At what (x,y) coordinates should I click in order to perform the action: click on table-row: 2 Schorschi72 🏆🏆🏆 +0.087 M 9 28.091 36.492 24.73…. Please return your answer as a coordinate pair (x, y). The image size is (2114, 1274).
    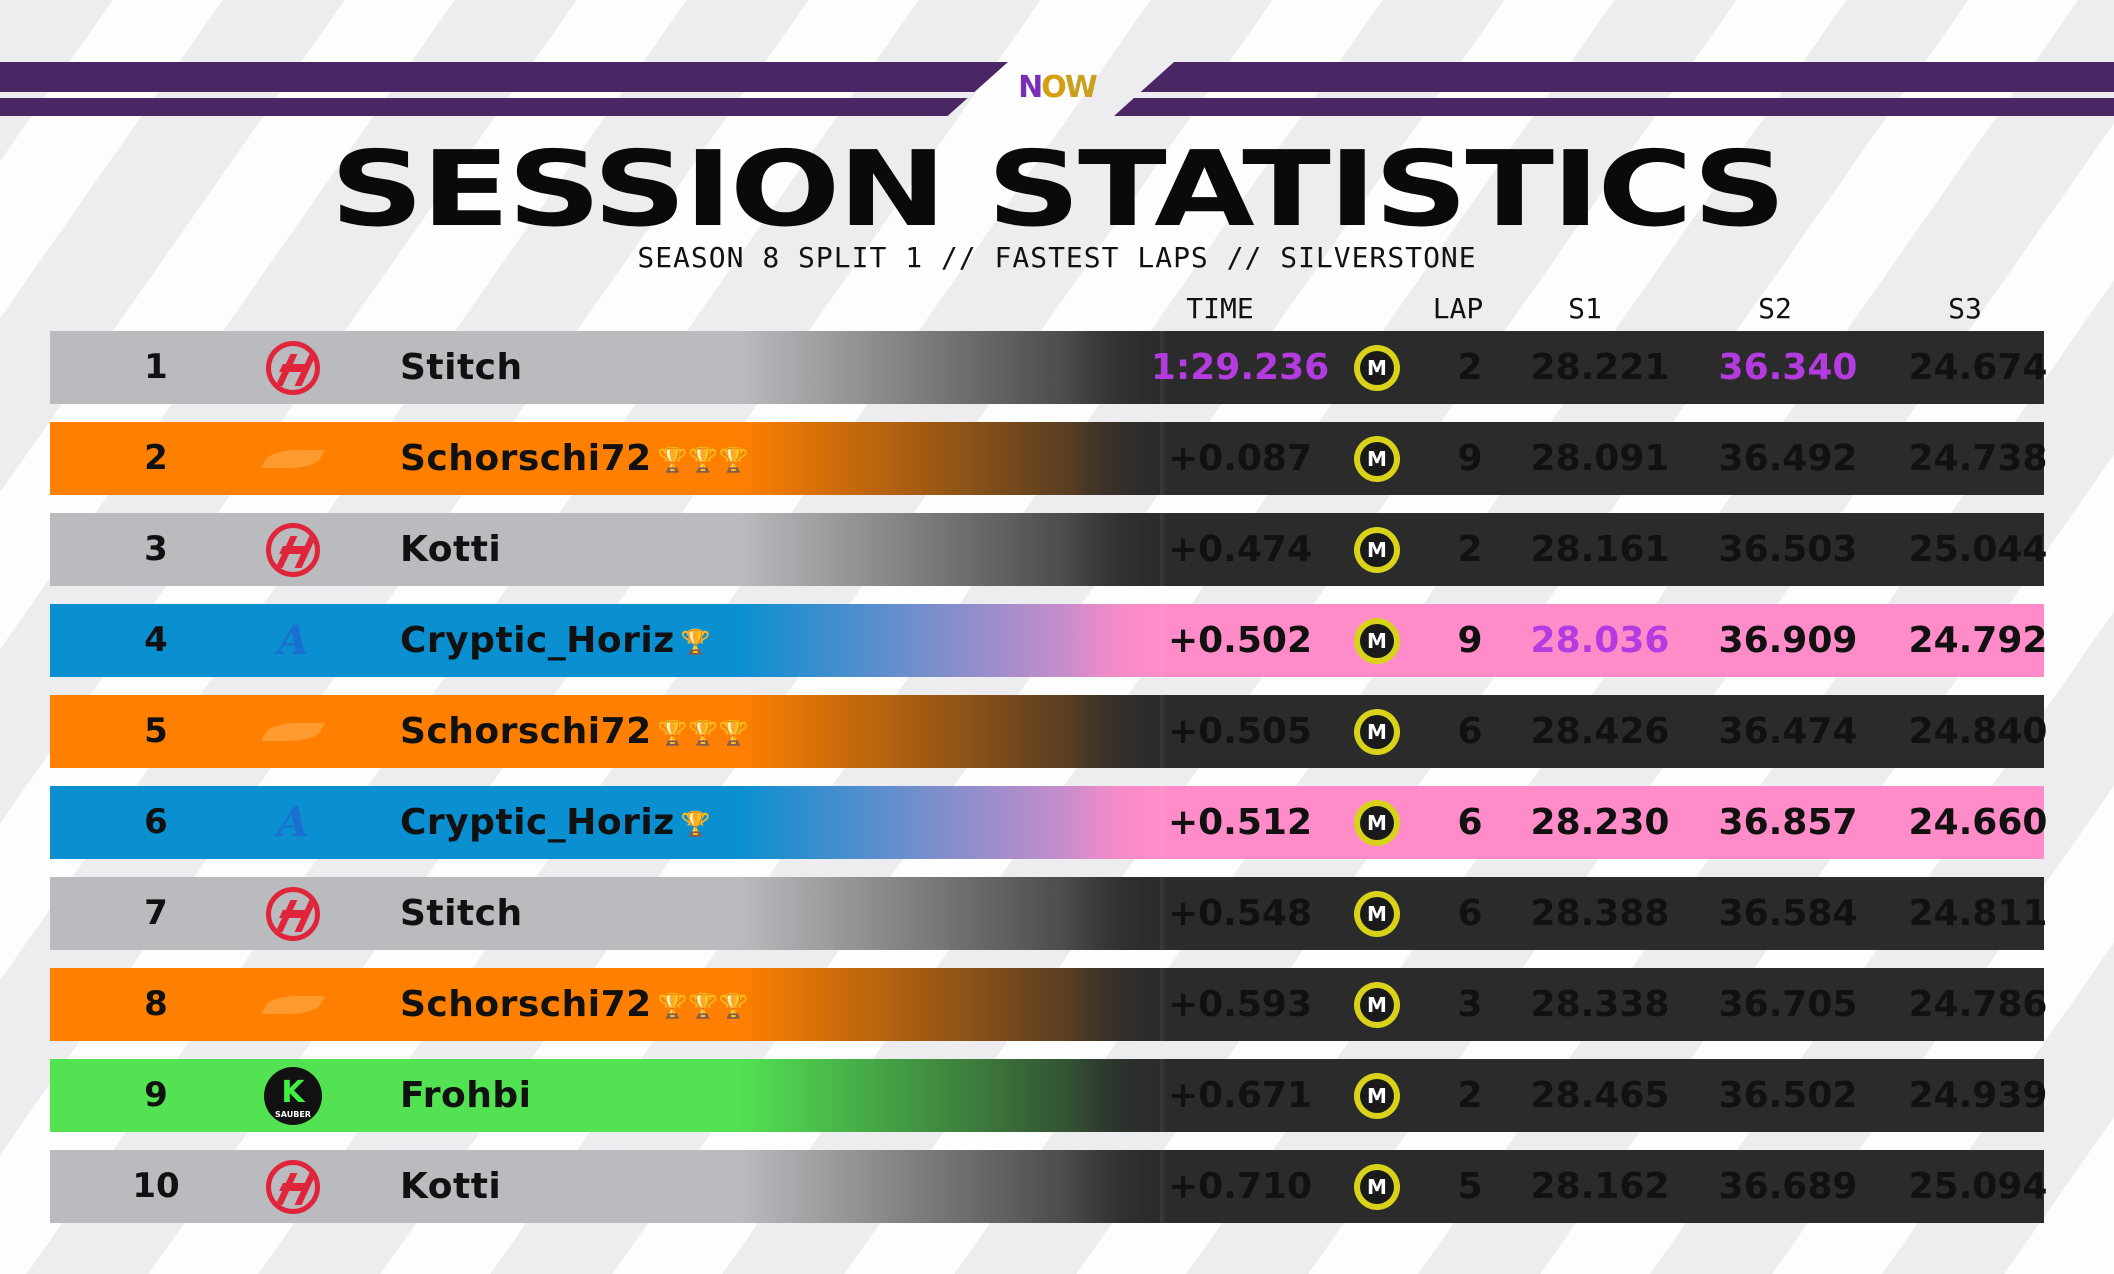
    Looking at the image, I should click on (1048, 458).